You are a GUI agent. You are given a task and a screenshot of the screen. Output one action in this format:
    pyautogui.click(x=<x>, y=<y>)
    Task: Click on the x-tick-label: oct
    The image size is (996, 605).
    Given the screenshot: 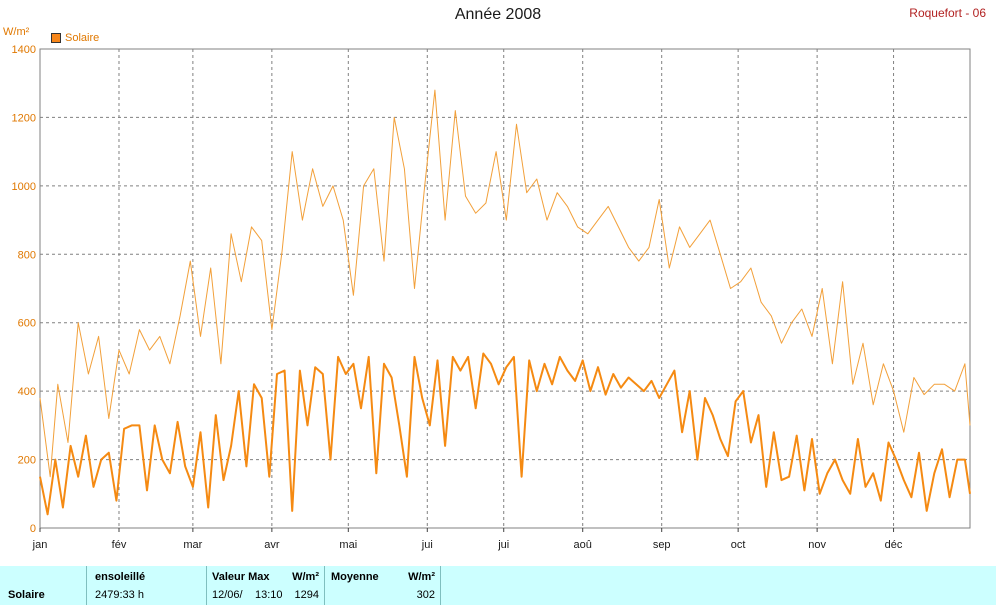 What is the action you would take?
    pyautogui.click(x=738, y=545)
    